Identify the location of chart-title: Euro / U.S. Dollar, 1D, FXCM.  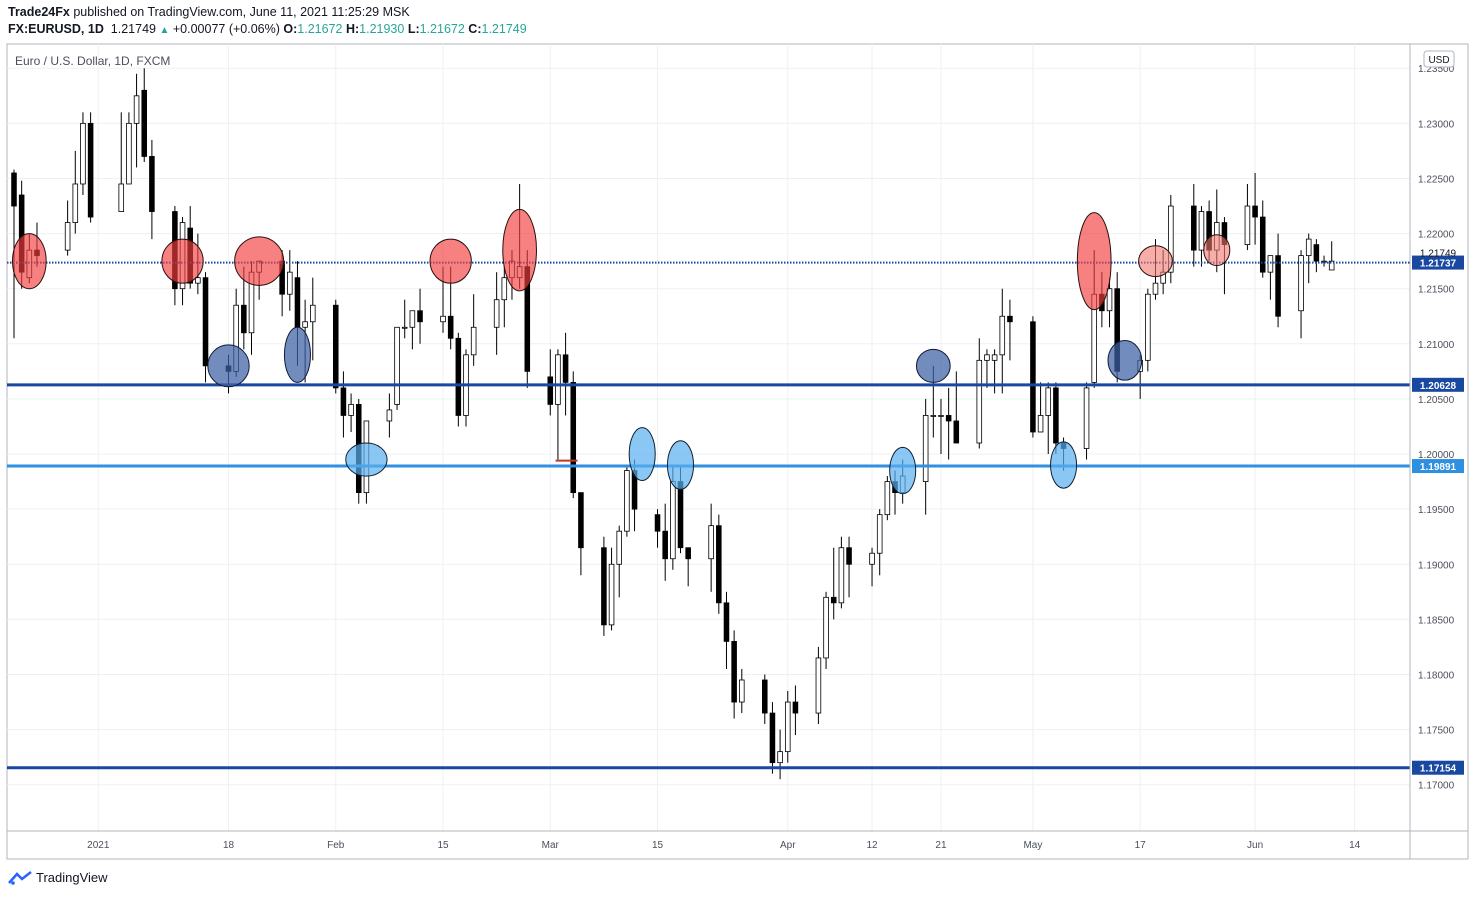
(92, 61).